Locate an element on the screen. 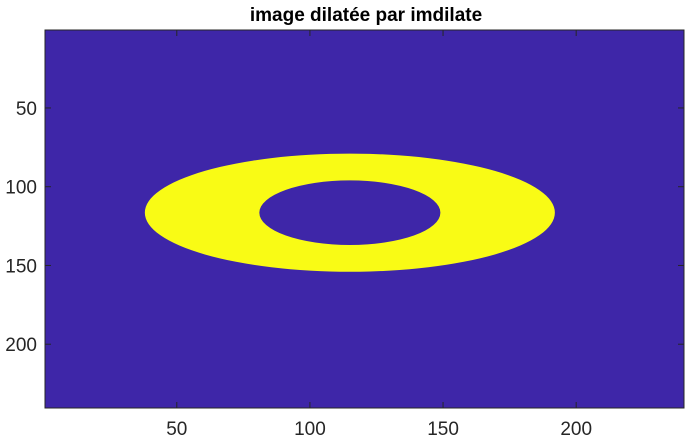 The image size is (687, 441). chart-title: image dilatée par imdilate is located at coordinates (366, 15).